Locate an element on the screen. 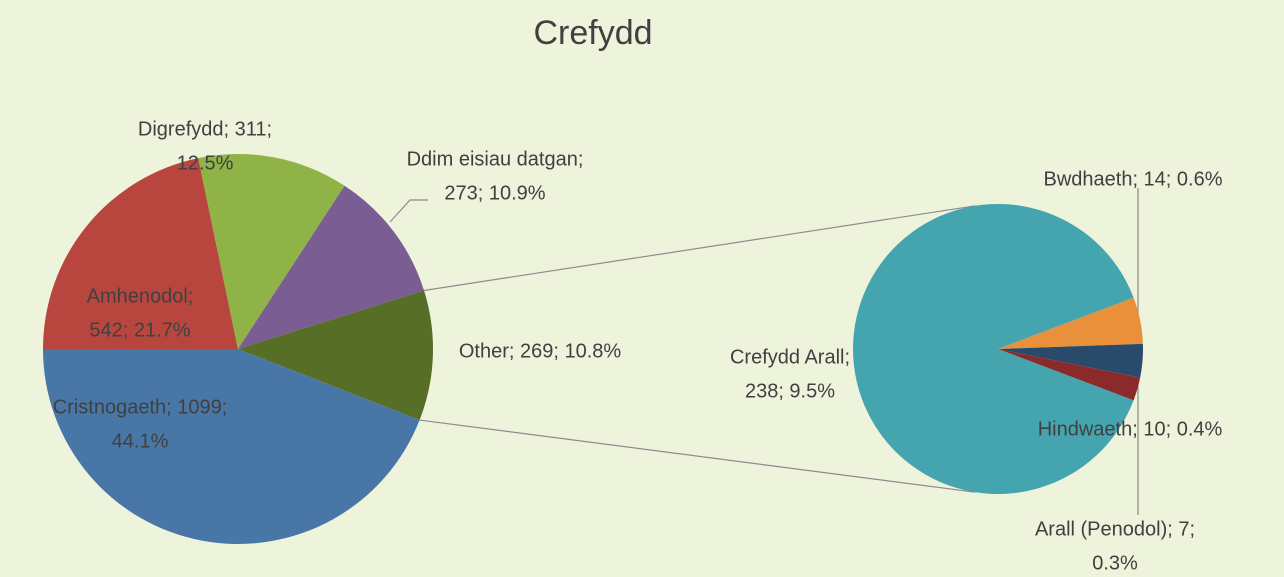  data-label: Bwdhaeth; 14; 0.6% is located at coordinates (1132, 179).